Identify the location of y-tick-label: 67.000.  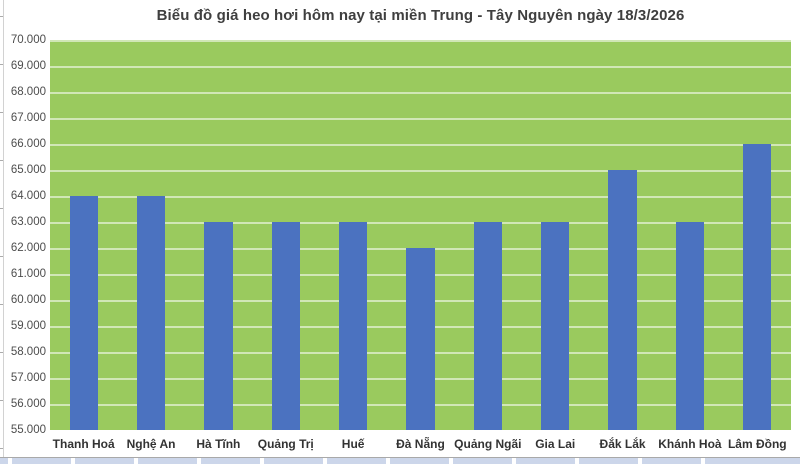
(28, 118).